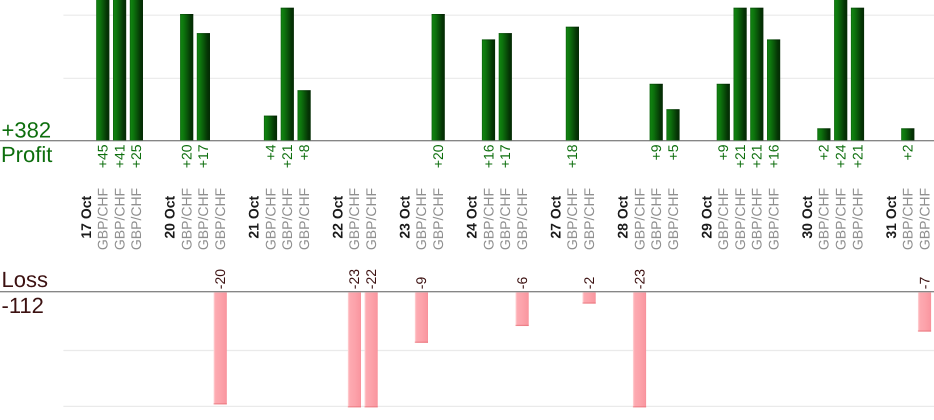 The image size is (934, 420). What do you see at coordinates (371, 279) in the screenshot?
I see `svg-text: -22` at bounding box center [371, 279].